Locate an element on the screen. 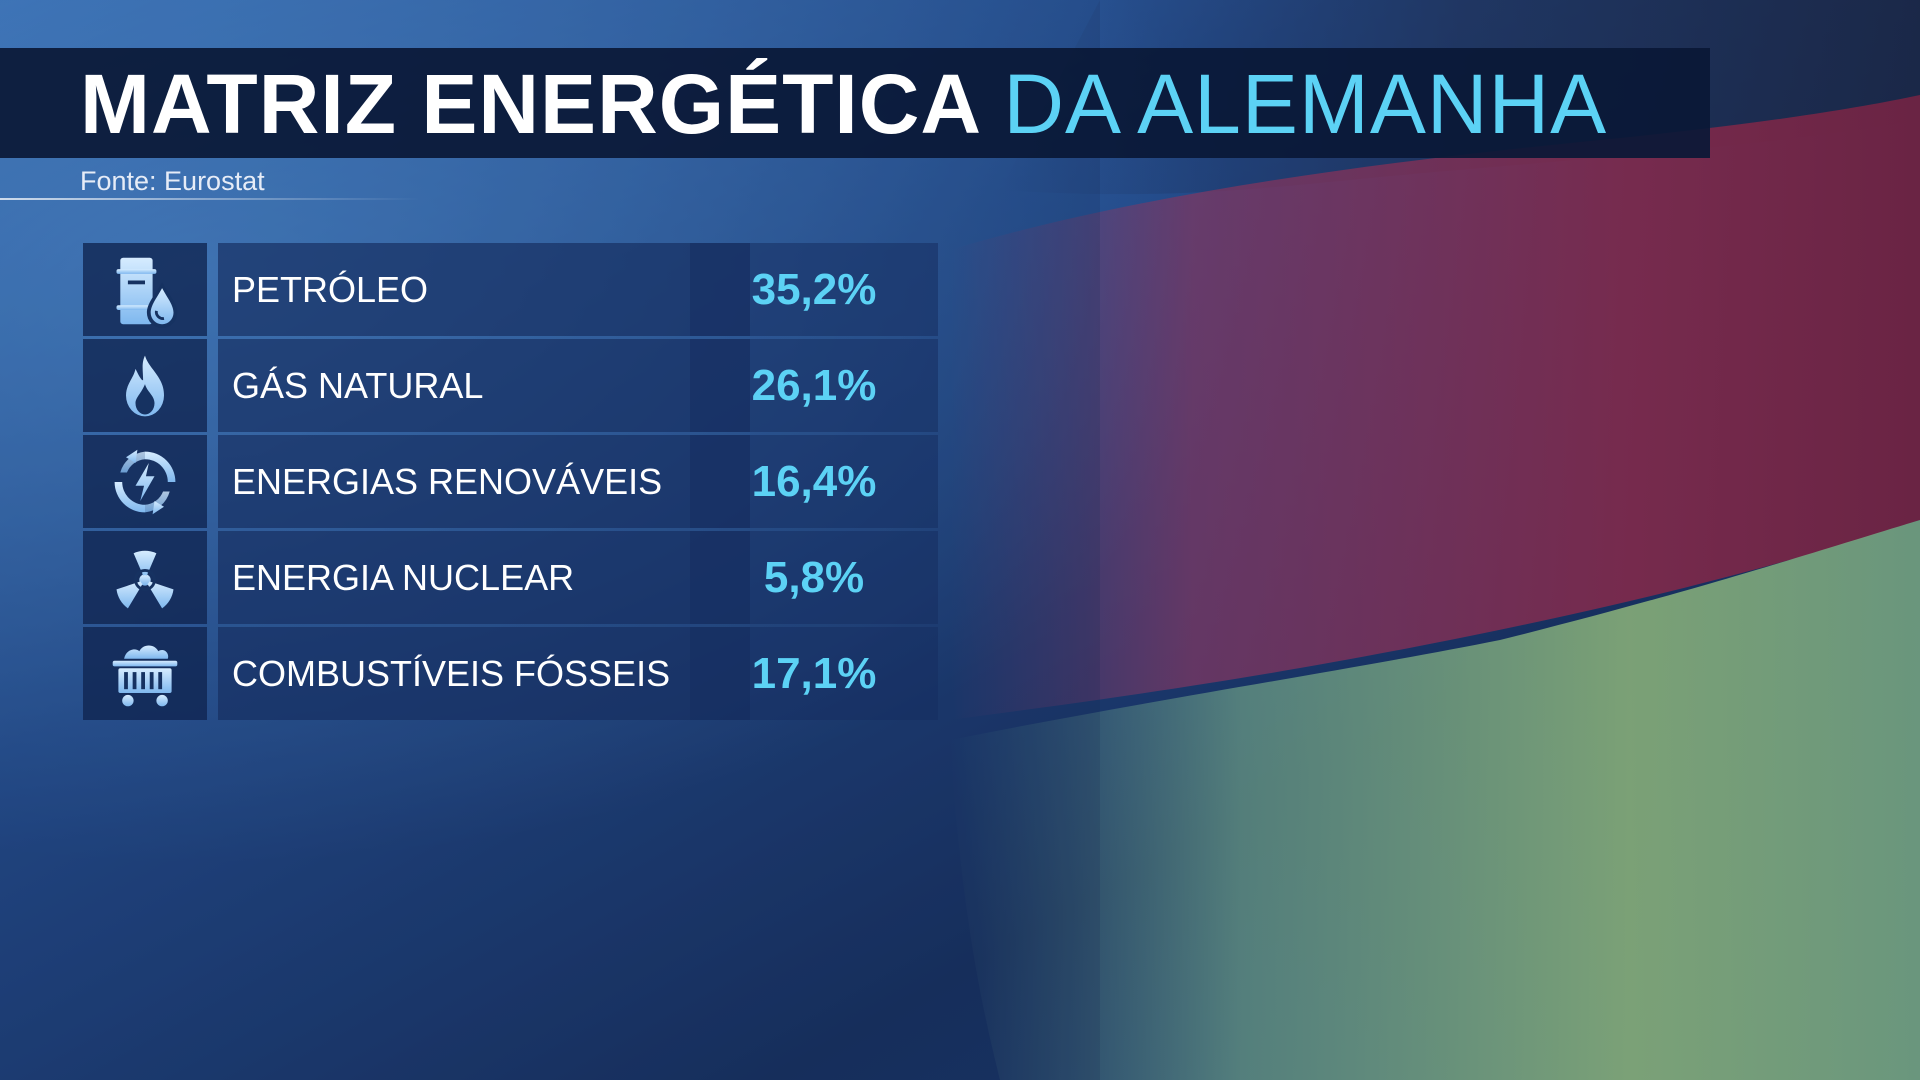 The width and height of the screenshot is (1920, 1080). row-value: 5,8% is located at coordinates (814, 577).